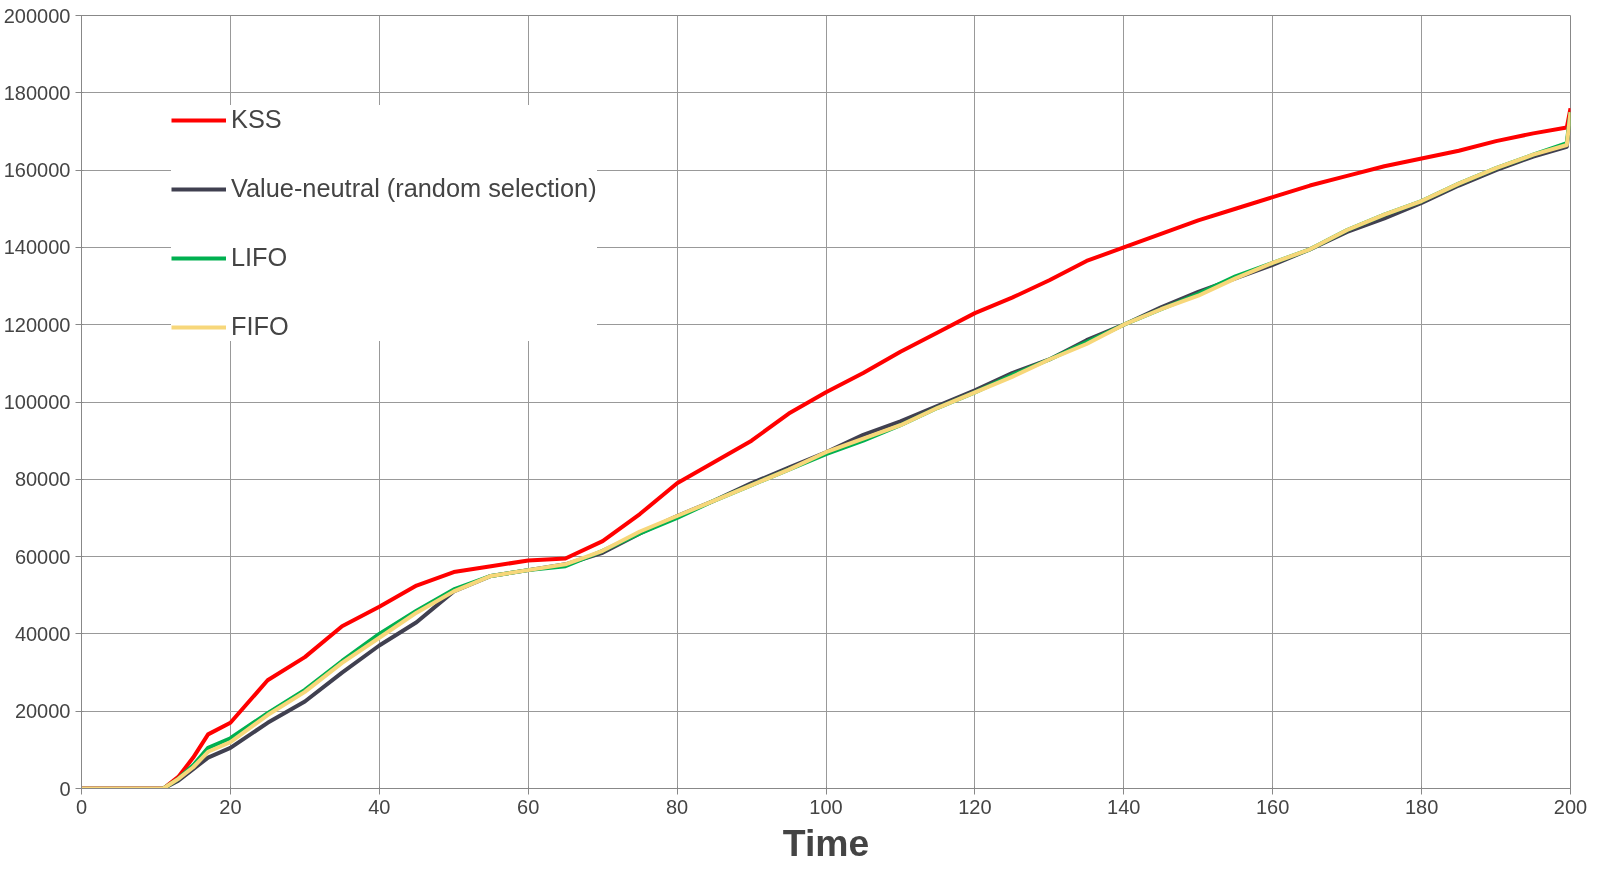 The height and width of the screenshot is (876, 1620). Describe the element at coordinates (42, 633) in the screenshot. I see `y-tick-label: 40000` at that location.